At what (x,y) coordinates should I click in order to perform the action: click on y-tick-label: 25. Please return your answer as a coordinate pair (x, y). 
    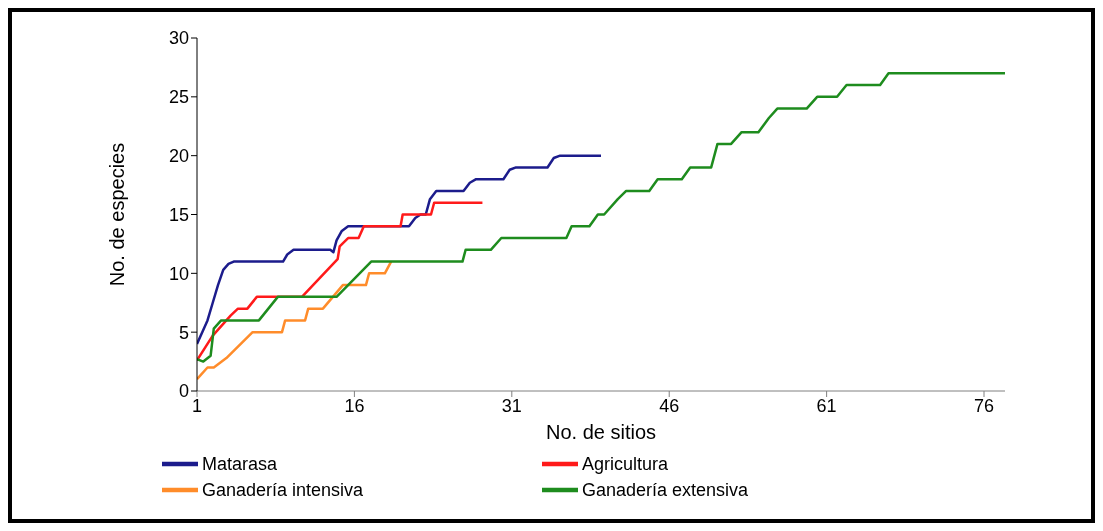
    Looking at the image, I should click on (178, 97).